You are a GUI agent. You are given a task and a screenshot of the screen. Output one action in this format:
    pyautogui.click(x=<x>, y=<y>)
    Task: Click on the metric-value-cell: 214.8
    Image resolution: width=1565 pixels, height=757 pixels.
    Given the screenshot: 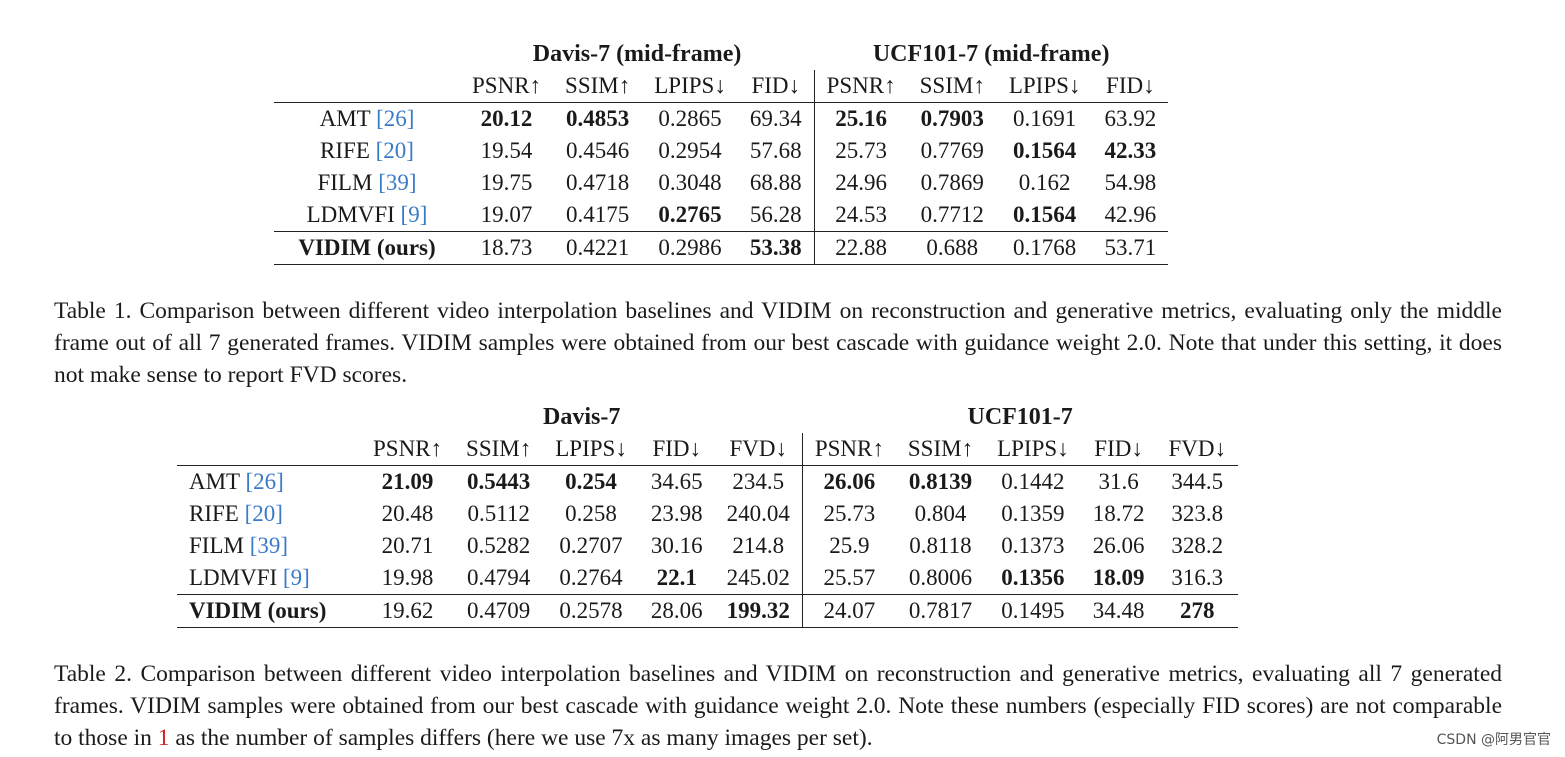 What is the action you would take?
    pyautogui.click(x=758, y=545)
    